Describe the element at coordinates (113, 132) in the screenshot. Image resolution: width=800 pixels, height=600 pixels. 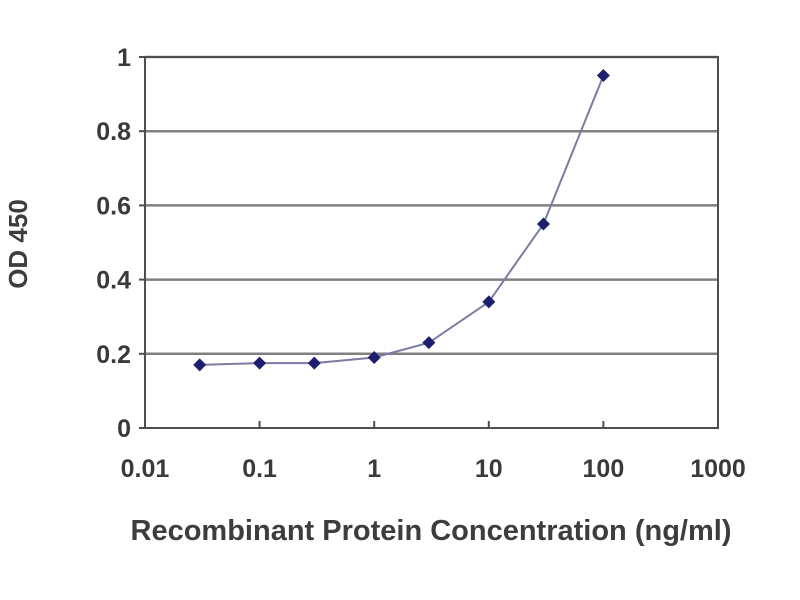
I see `y-tick-label: 0.8` at that location.